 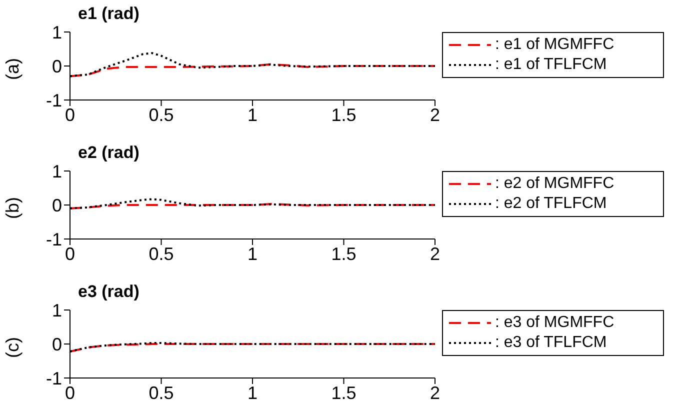 I want to click on legend-label: : e1 of MGMFFC, so click(x=554, y=45).